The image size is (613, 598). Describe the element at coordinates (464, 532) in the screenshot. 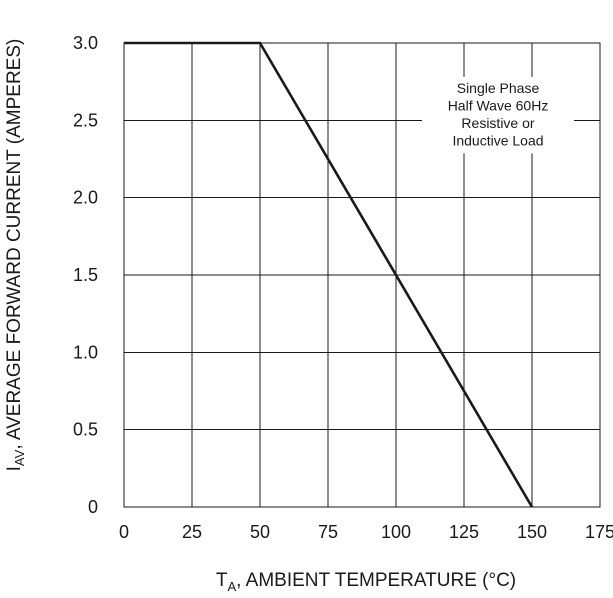

I see `x-tick-label: 125` at that location.